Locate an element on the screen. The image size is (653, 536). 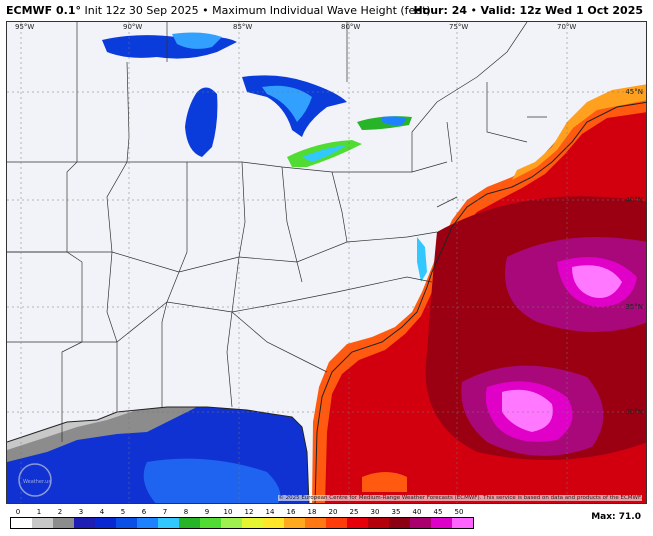
legend-ticks: 0 1 2 3 4 5 6 7 8 9 10 12 14 16 18 20 25 30 35 40 45 50 is located at coordinates (241, 513).